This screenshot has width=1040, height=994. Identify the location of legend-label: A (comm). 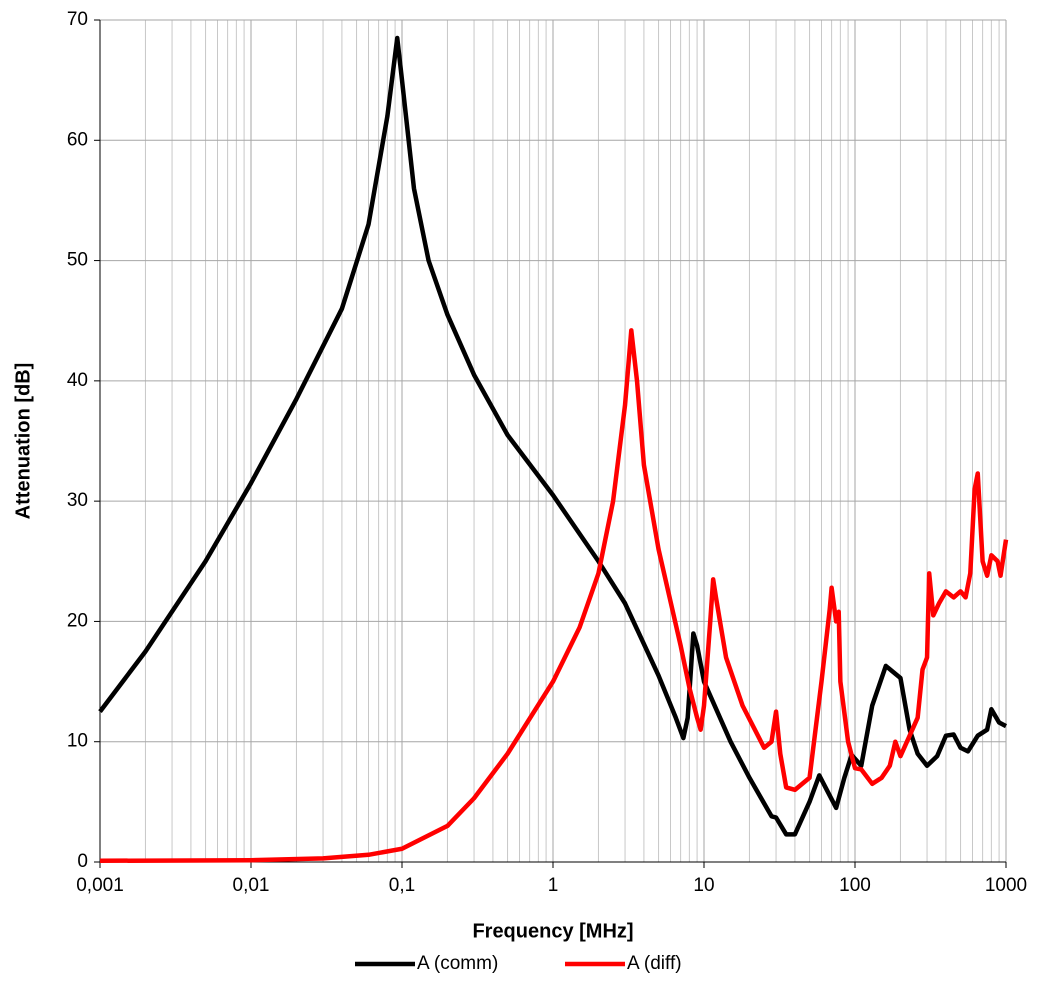
(457, 963).